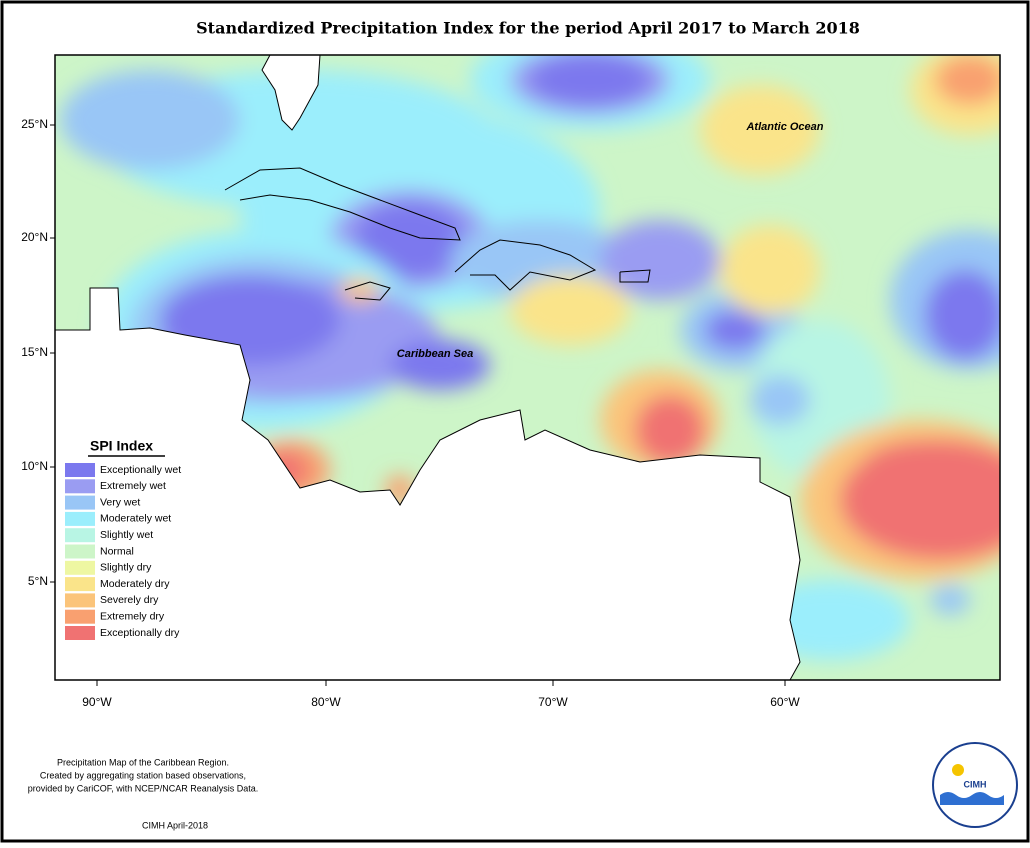 The width and height of the screenshot is (1030, 848). What do you see at coordinates (958, 770) in the screenshot?
I see `logo-sun` at bounding box center [958, 770].